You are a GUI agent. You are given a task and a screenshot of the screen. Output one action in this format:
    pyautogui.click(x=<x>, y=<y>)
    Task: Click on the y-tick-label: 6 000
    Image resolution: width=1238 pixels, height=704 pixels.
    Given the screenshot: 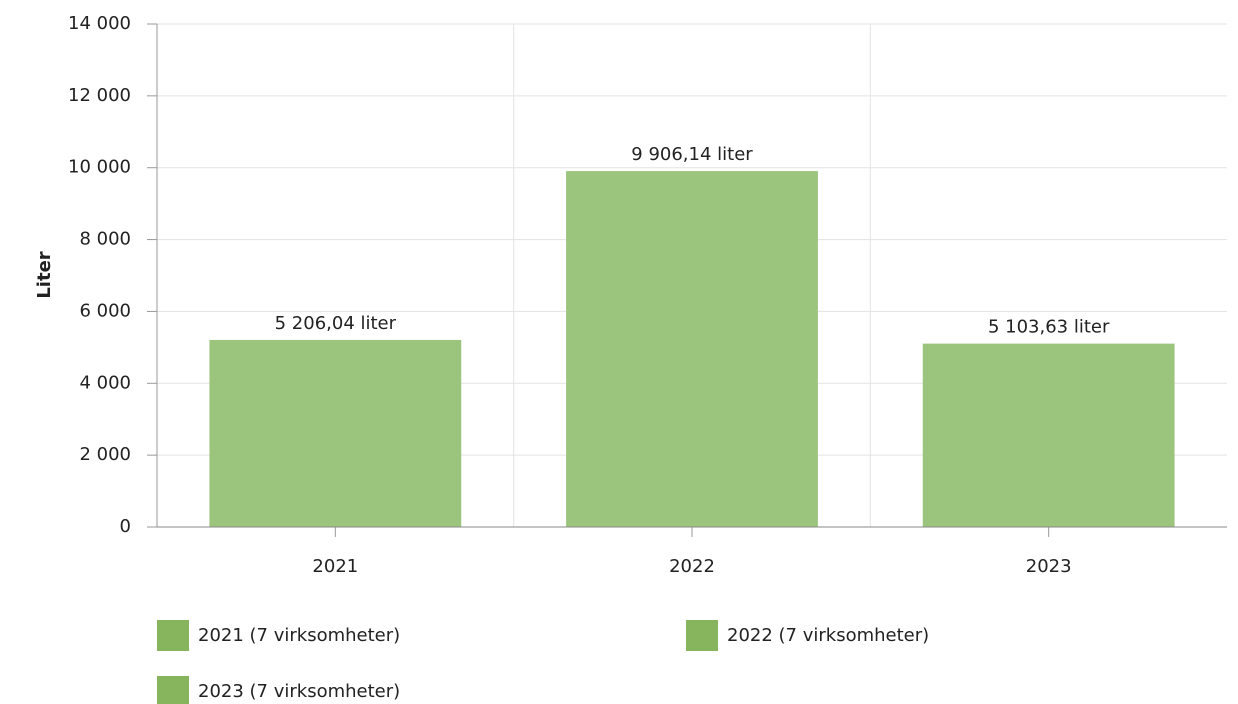 What is the action you would take?
    pyautogui.click(x=105, y=310)
    